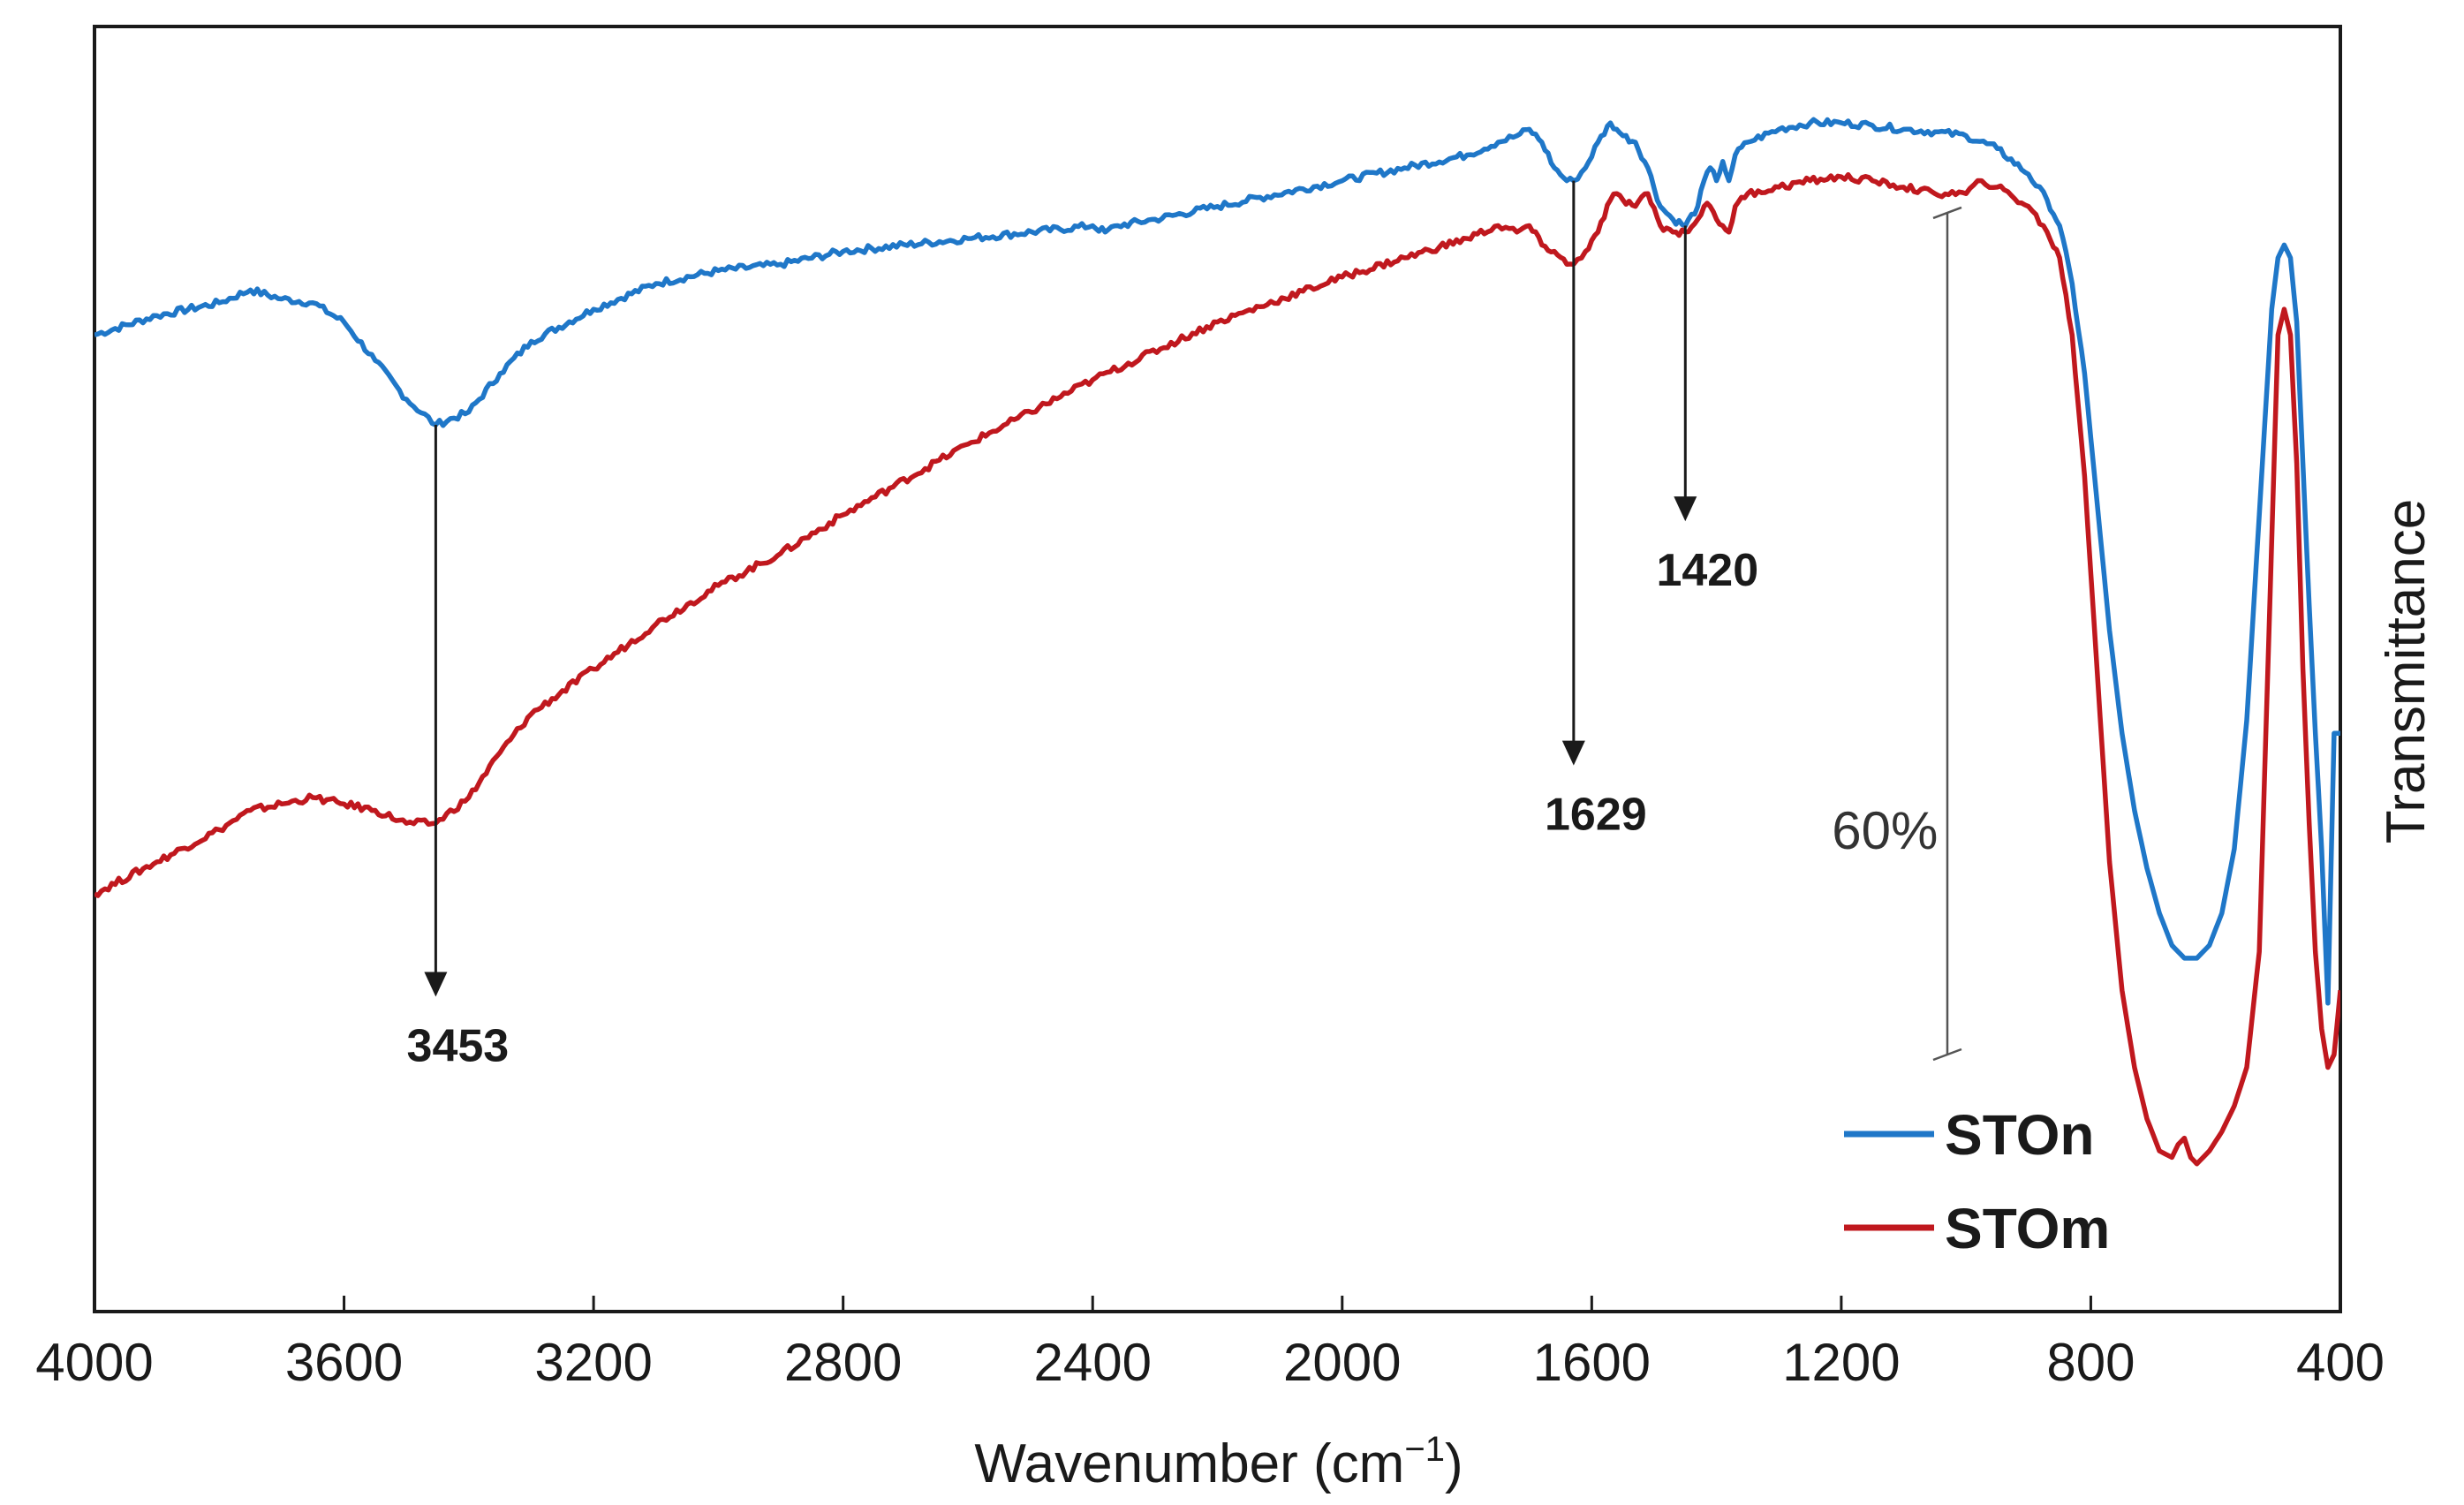 The width and height of the screenshot is (2464, 1505). What do you see at coordinates (1707, 570) in the screenshot?
I see `annotation-label-1420: 1420` at bounding box center [1707, 570].